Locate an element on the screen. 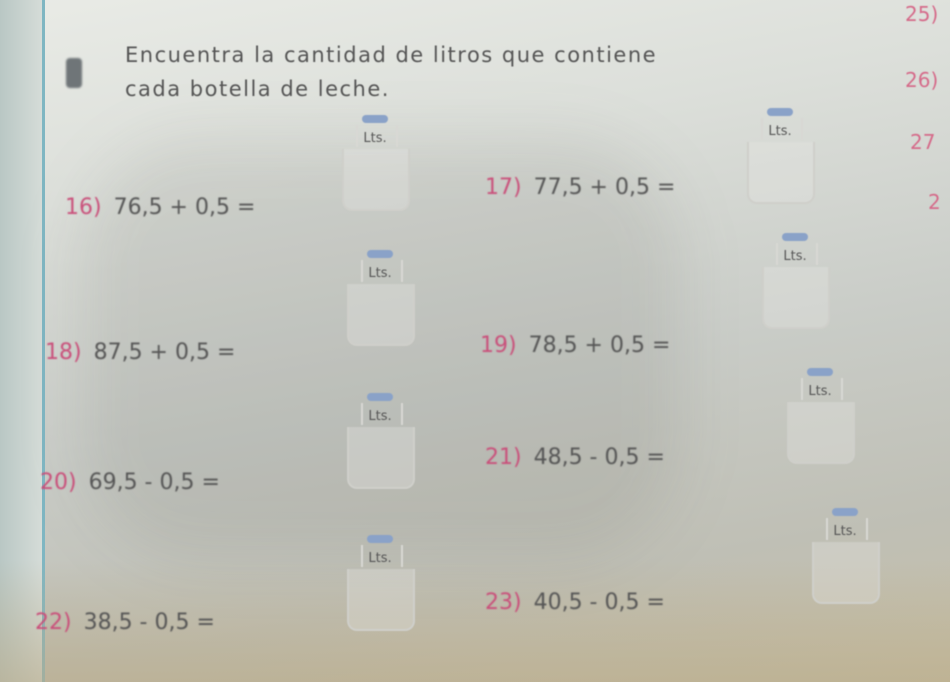  problem-number: 17) is located at coordinates (503, 187).